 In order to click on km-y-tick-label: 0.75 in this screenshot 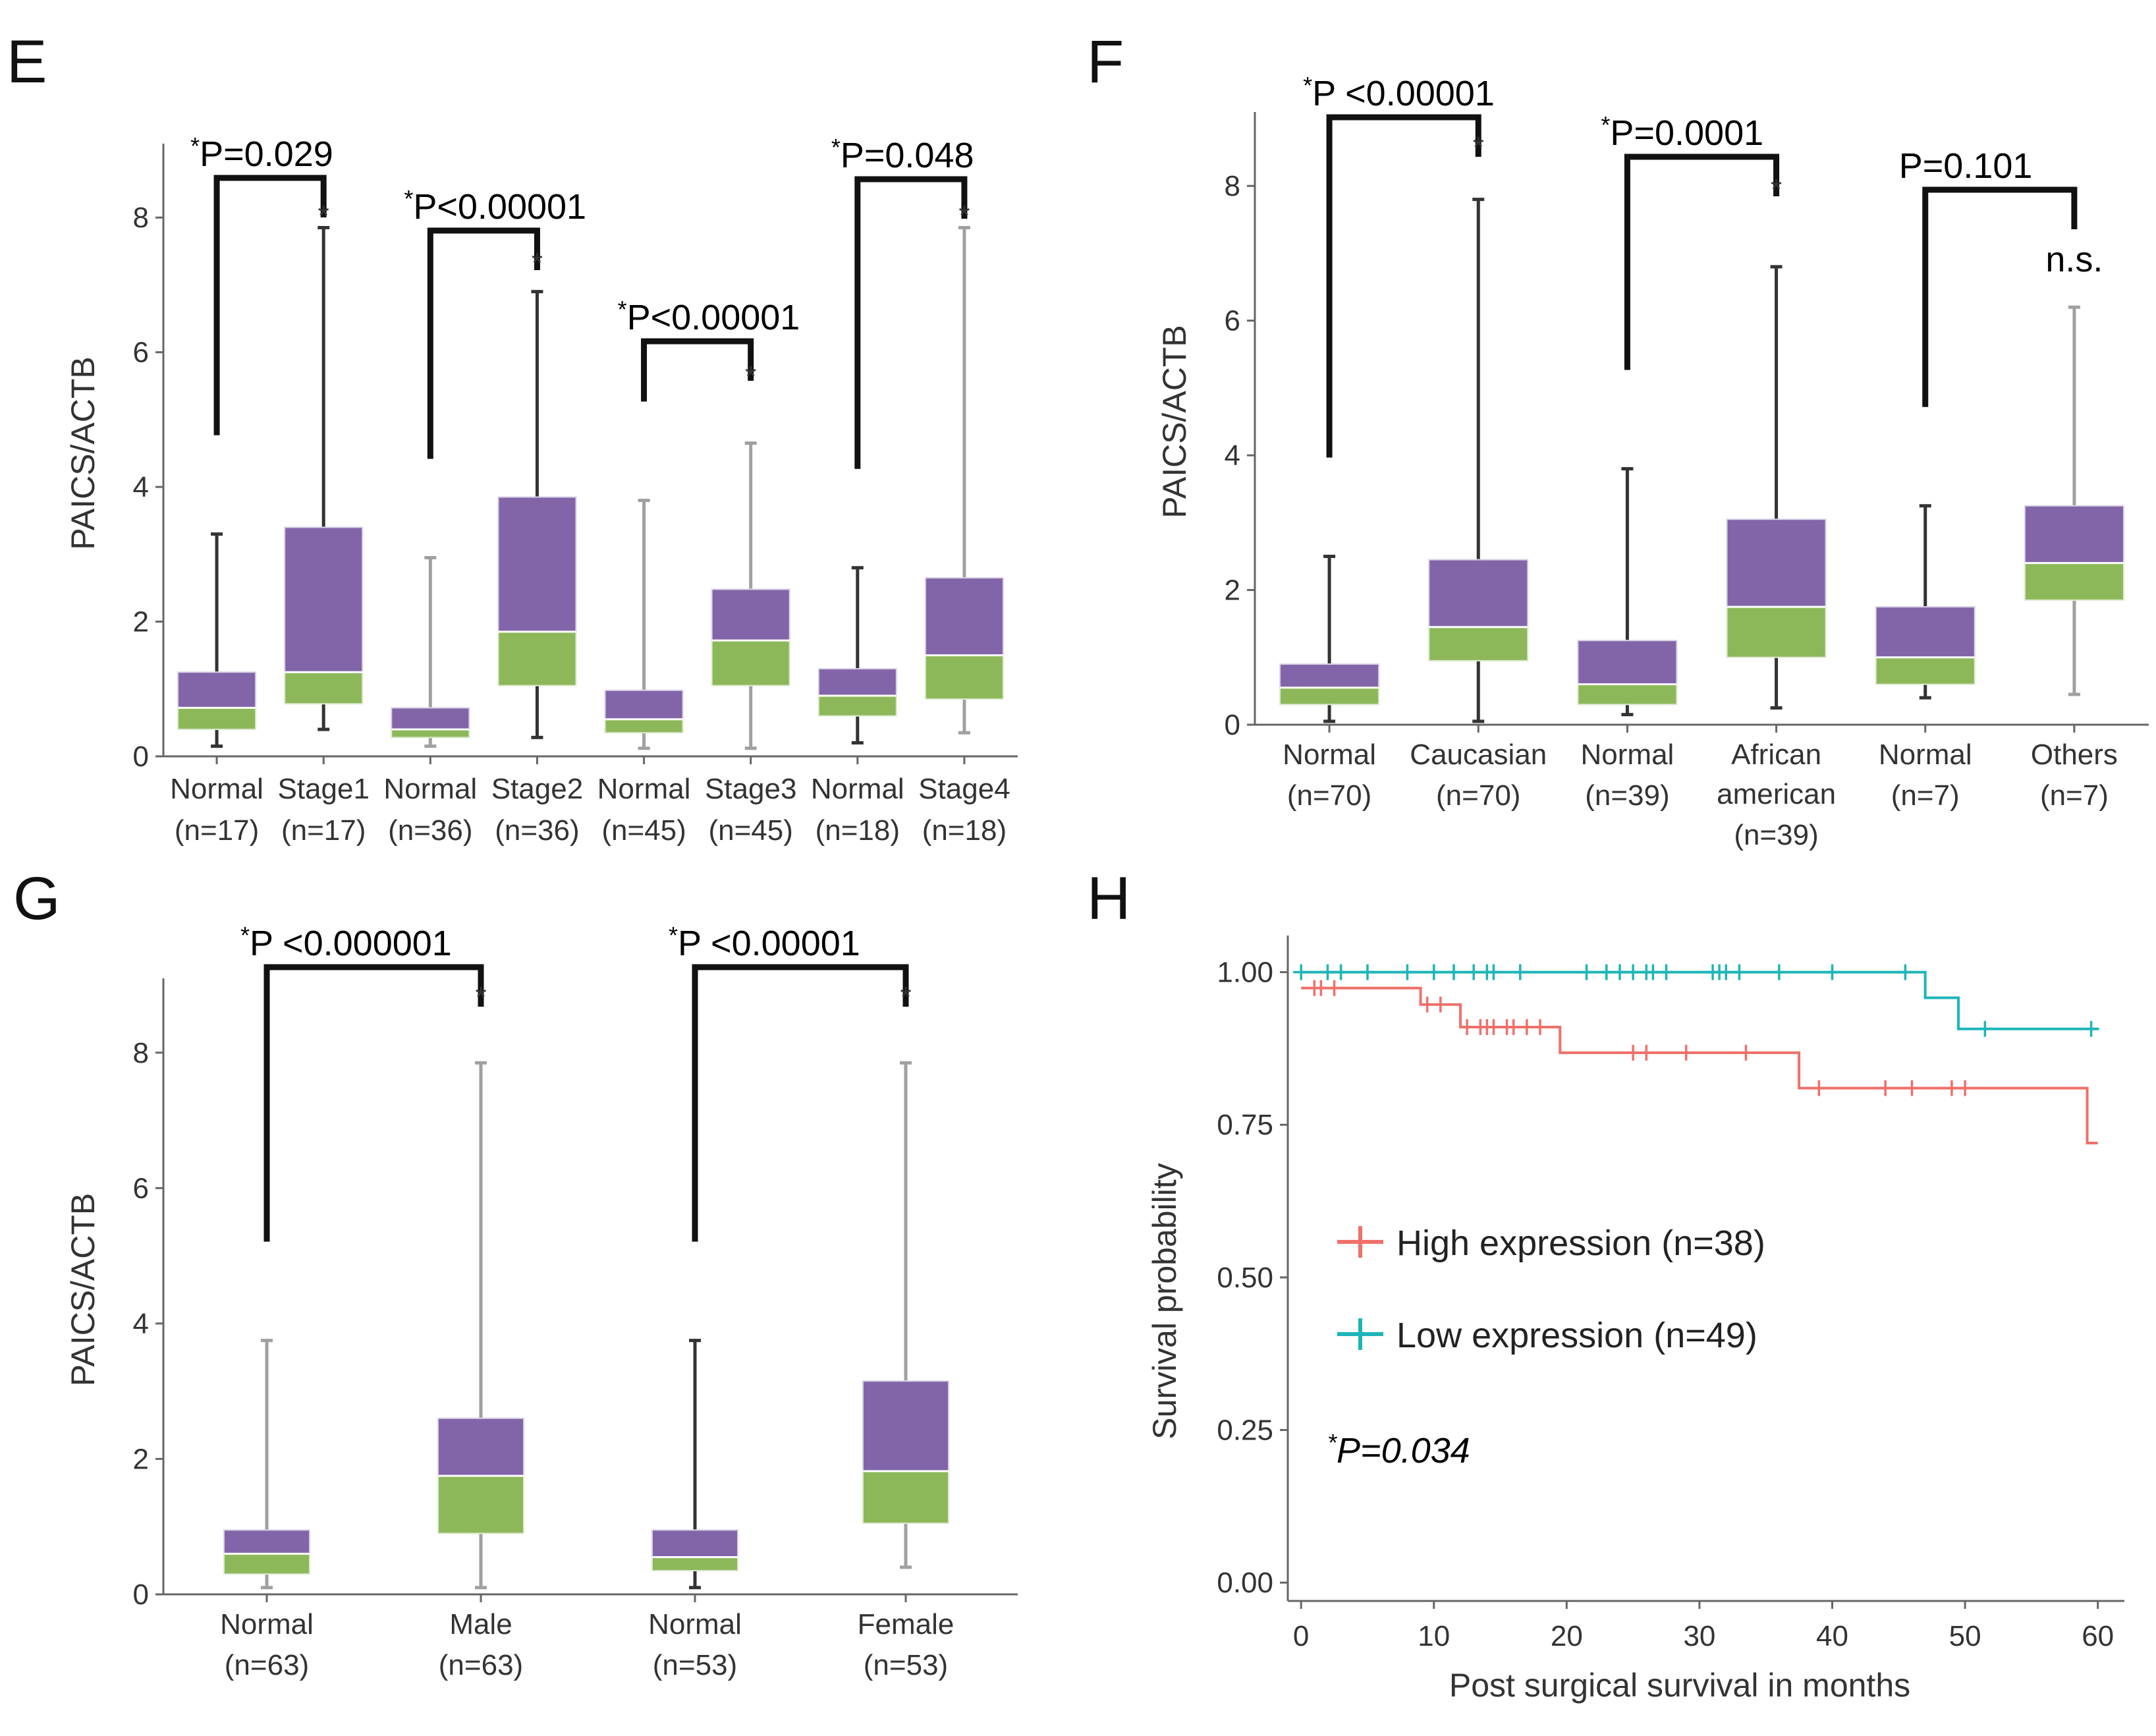, I will do `click(1245, 1125)`.